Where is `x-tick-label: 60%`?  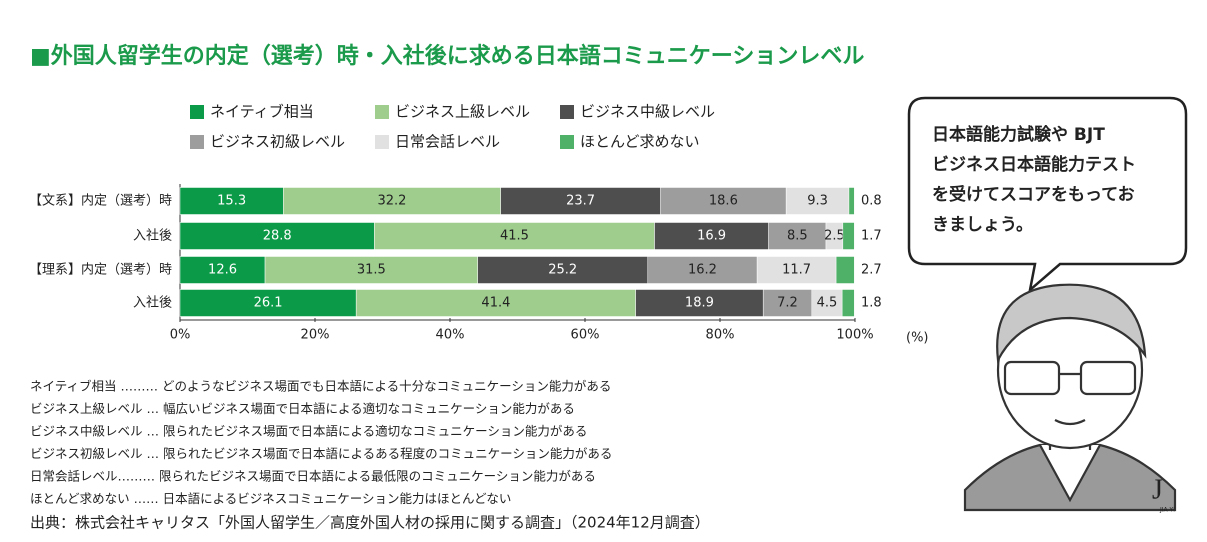 x-tick-label: 60% is located at coordinates (585, 335).